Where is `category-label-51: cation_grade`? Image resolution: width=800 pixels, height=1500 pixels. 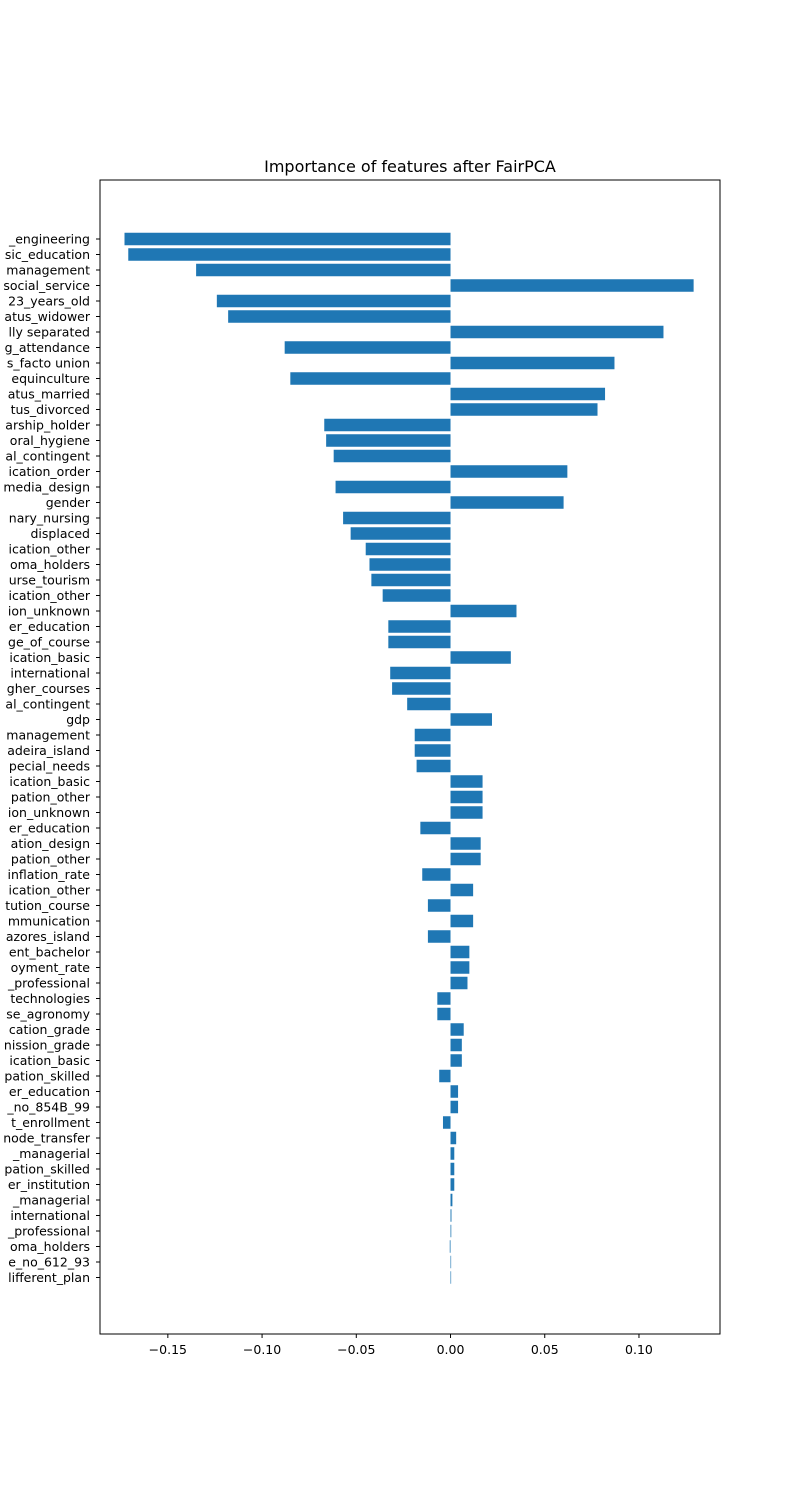 category-label-51: cation_grade is located at coordinates (49, 1029).